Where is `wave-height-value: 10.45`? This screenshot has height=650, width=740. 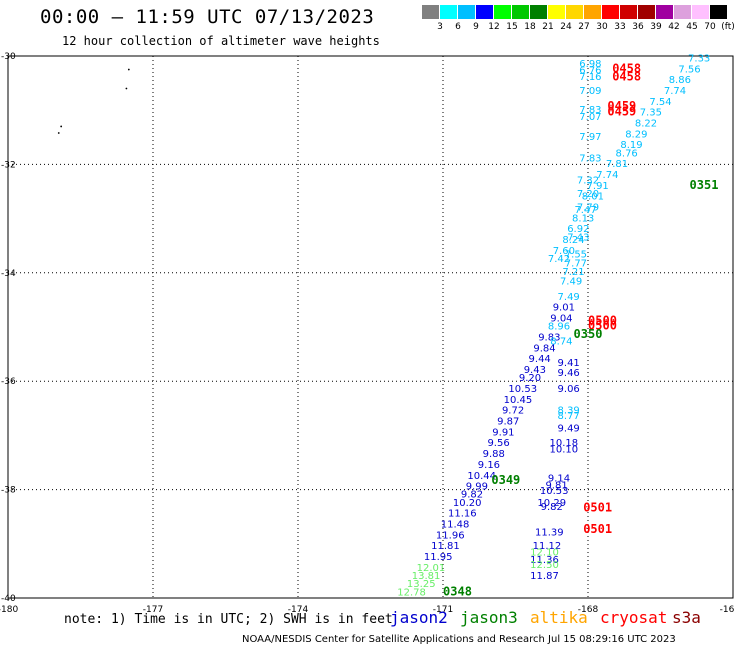
wave-height-value: 10.45 is located at coordinates (518, 400).